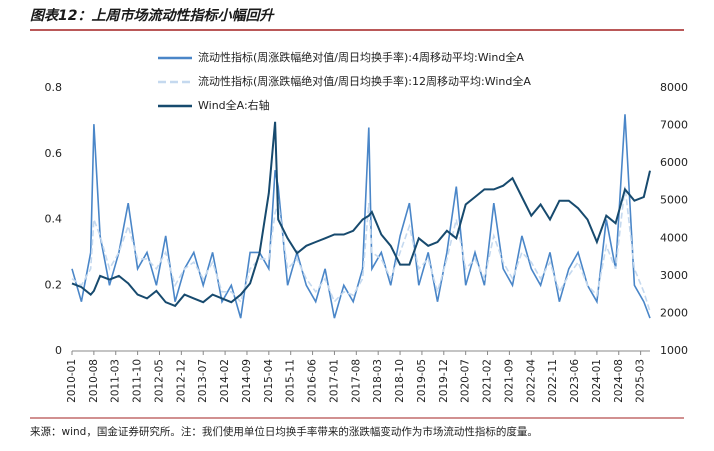  I want to click on y2-tick-label: 3000, so click(674, 275).